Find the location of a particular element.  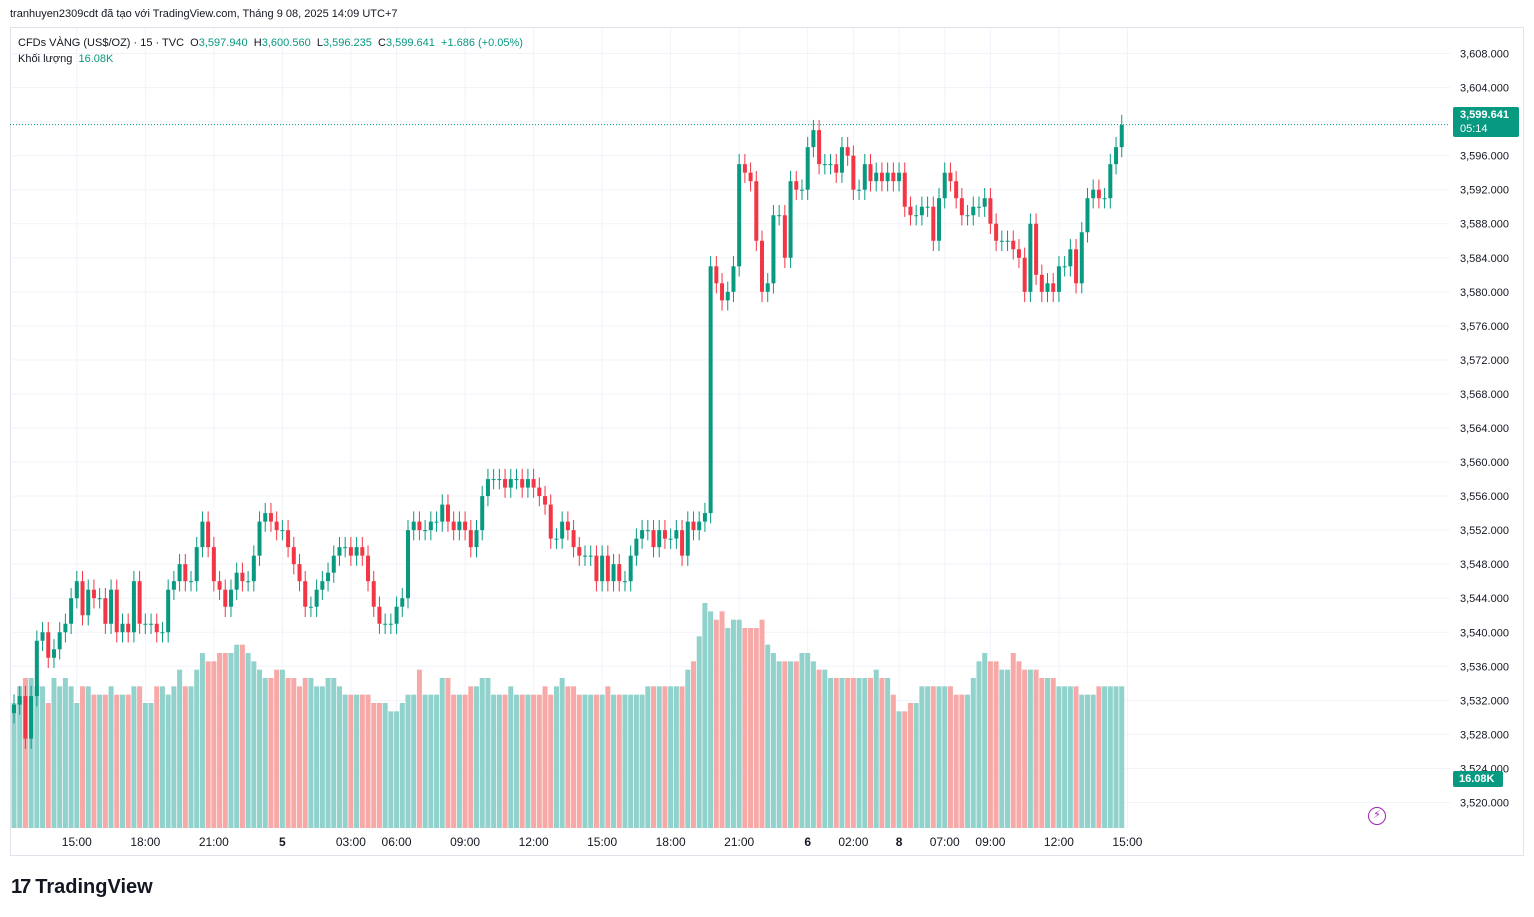

open-label: O is located at coordinates (194, 43).